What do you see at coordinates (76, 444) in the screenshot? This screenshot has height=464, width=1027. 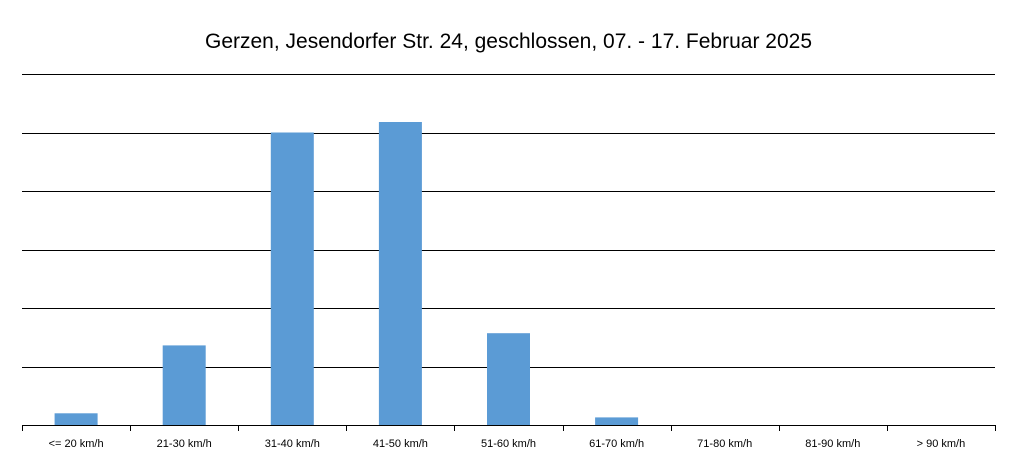 I see `x-tick-label: <= 20 km/h` at bounding box center [76, 444].